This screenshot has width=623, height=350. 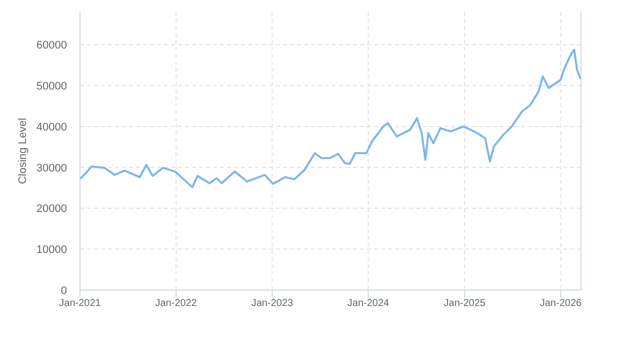 I want to click on x-tick-label: Jan-2024, so click(x=368, y=303).